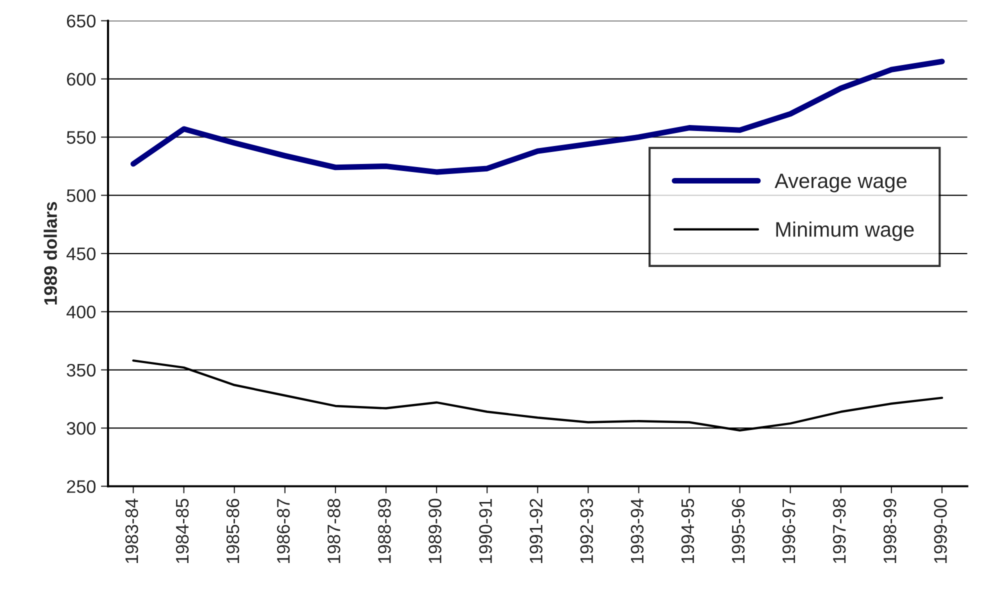  I want to click on y-tick-label: 250, so click(81, 486).